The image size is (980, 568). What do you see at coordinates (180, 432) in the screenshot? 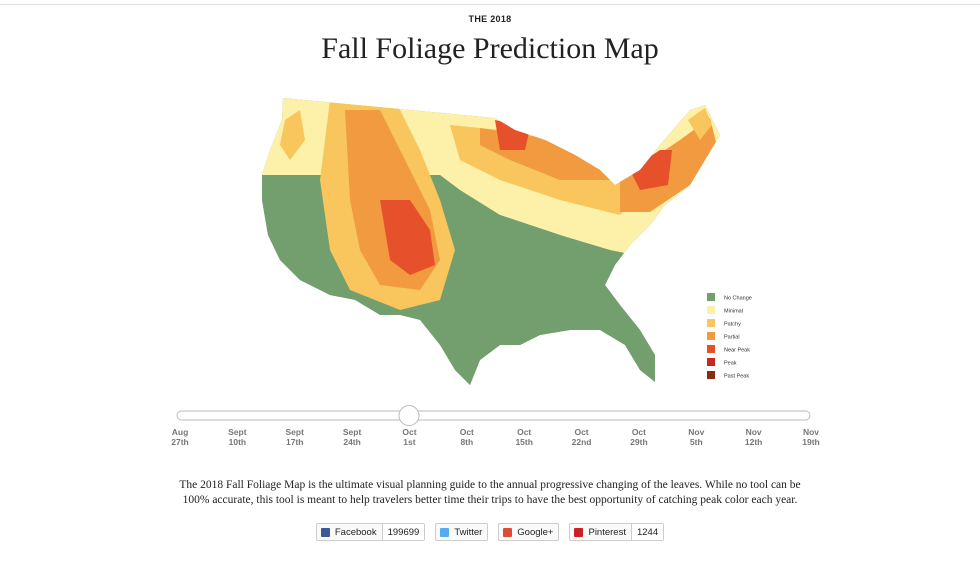
I see `timeline-month: Aug` at bounding box center [180, 432].